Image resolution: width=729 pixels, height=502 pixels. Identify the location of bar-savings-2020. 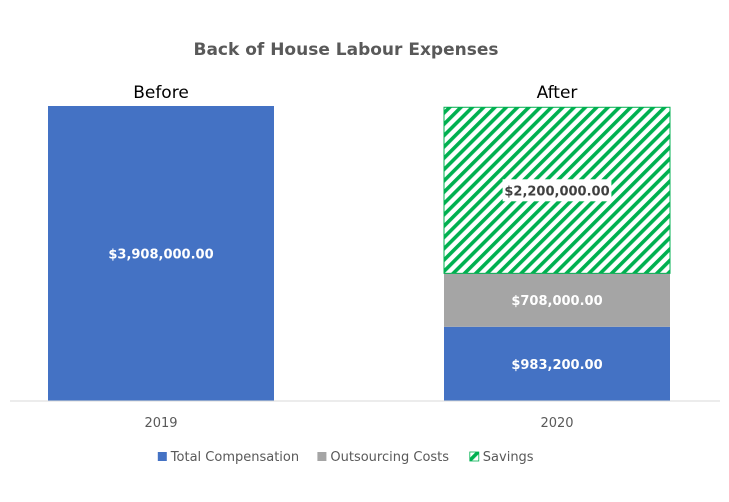
(557, 190).